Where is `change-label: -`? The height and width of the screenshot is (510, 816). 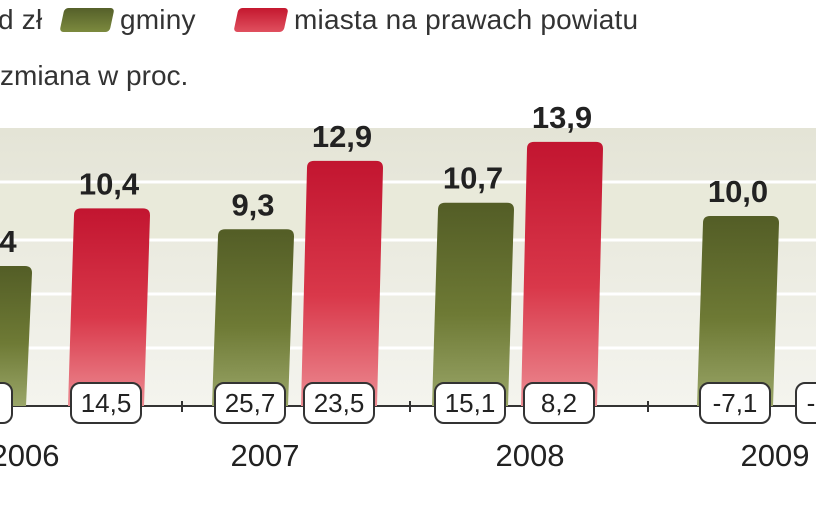
change-label: - is located at coordinates (811, 403).